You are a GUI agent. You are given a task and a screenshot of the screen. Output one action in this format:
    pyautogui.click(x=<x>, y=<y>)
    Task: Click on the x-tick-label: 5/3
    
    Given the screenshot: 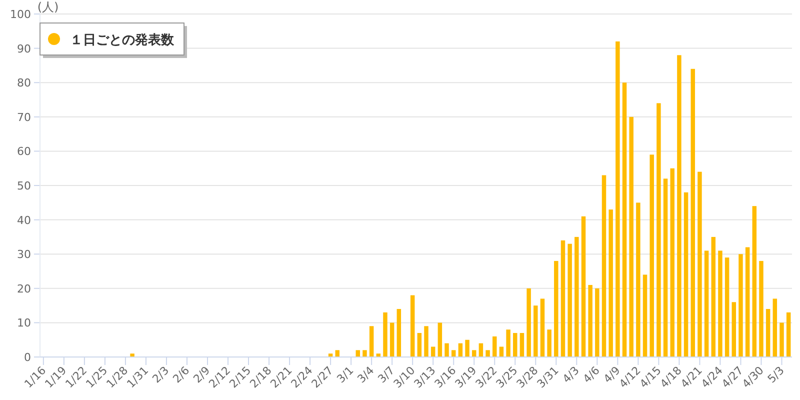 What is the action you would take?
    pyautogui.click(x=776, y=375)
    